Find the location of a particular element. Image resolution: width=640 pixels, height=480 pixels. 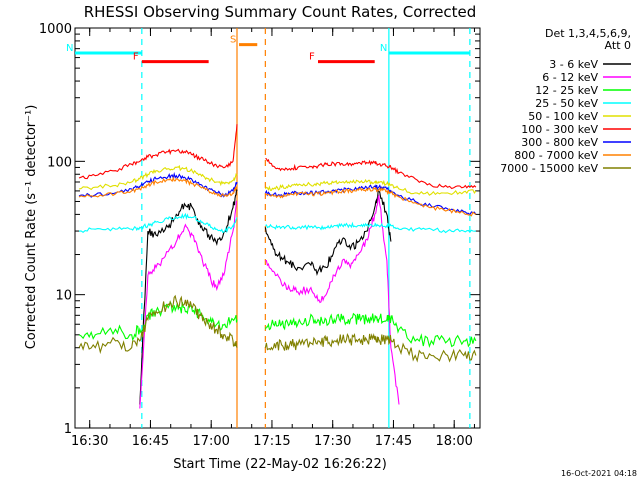

x-tick-label: 17:45 is located at coordinates (393, 441).